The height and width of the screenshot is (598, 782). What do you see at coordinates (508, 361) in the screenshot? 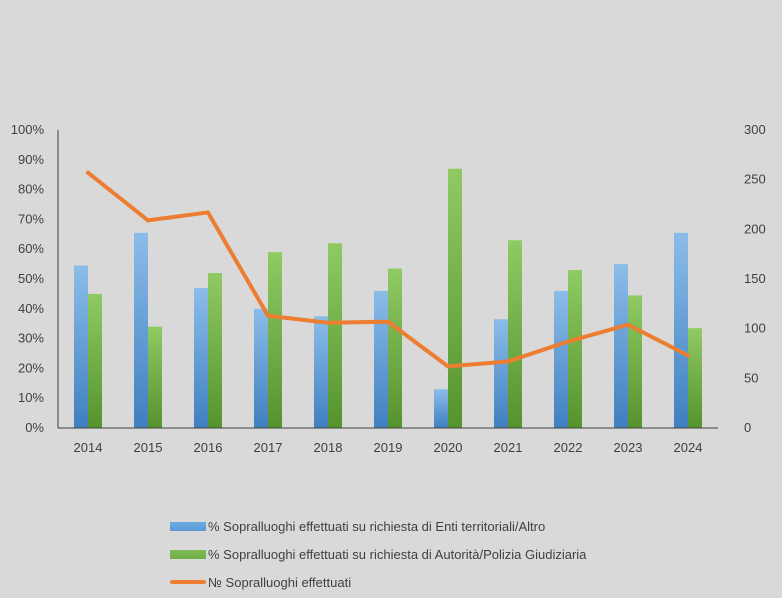
I see `line-point-2021` at bounding box center [508, 361].